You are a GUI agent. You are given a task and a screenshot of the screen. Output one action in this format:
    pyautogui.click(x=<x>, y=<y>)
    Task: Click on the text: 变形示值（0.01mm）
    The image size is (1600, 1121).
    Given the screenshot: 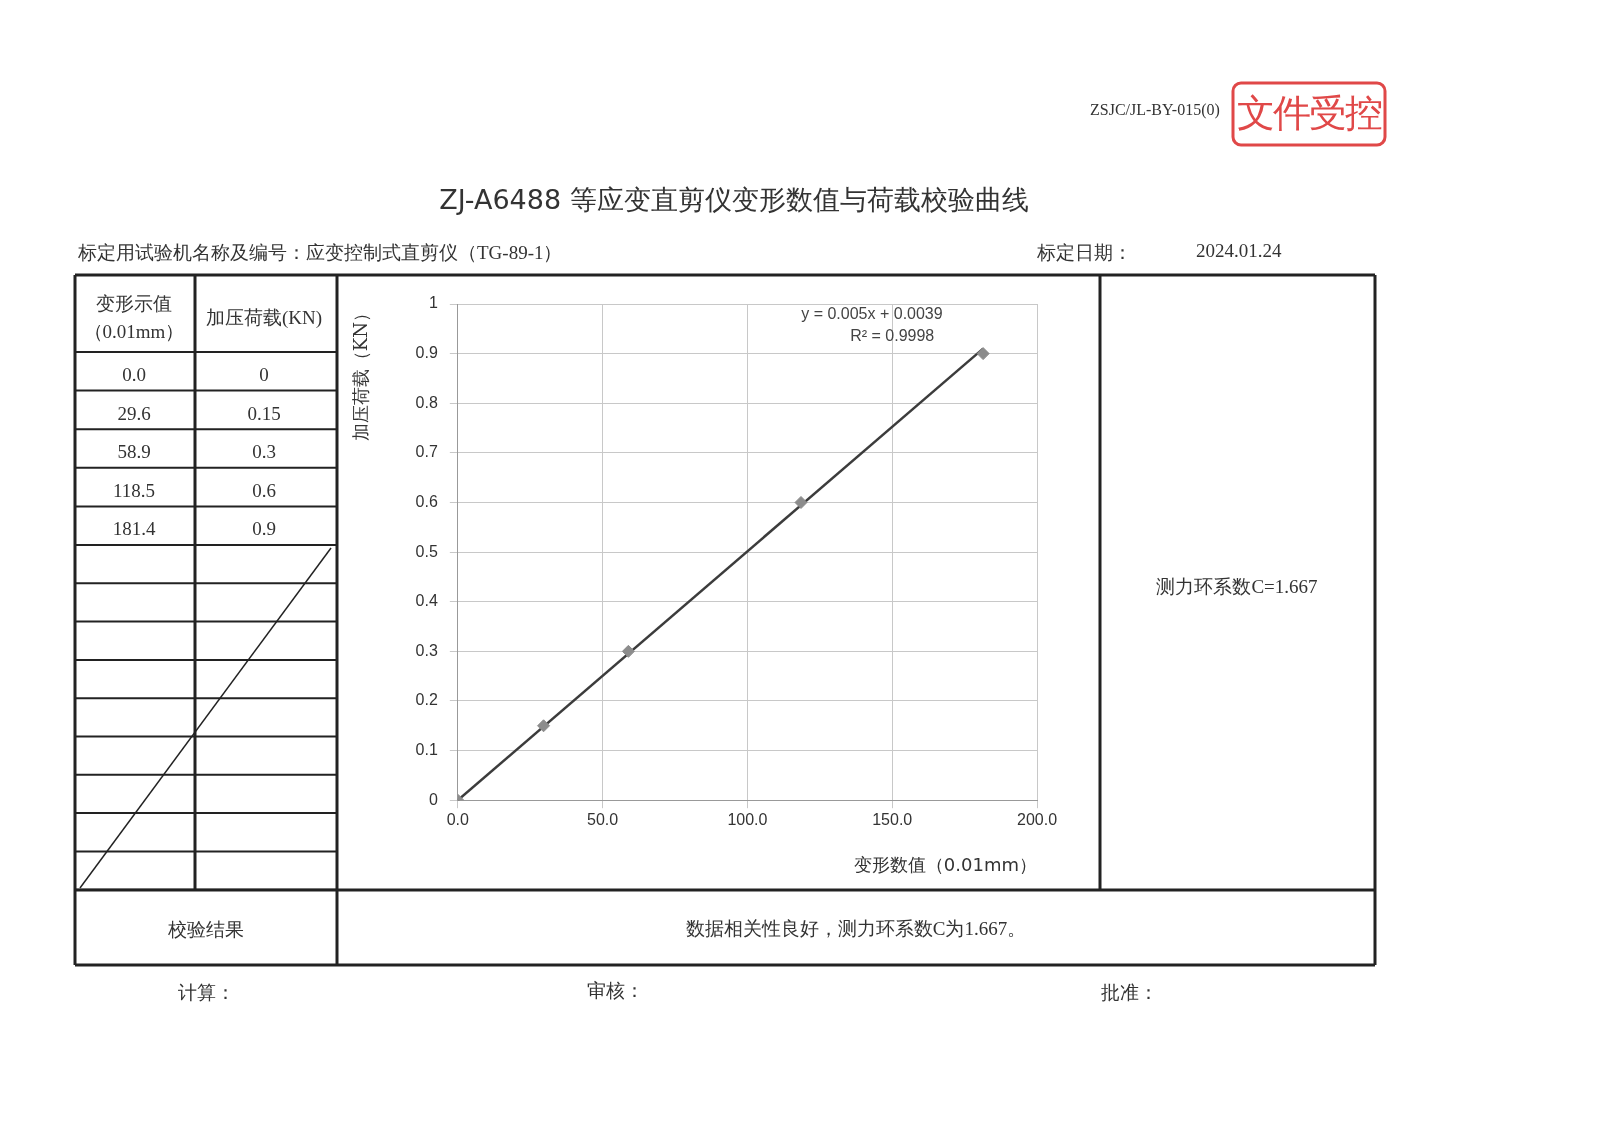 What is the action you would take?
    pyautogui.click(x=134, y=318)
    